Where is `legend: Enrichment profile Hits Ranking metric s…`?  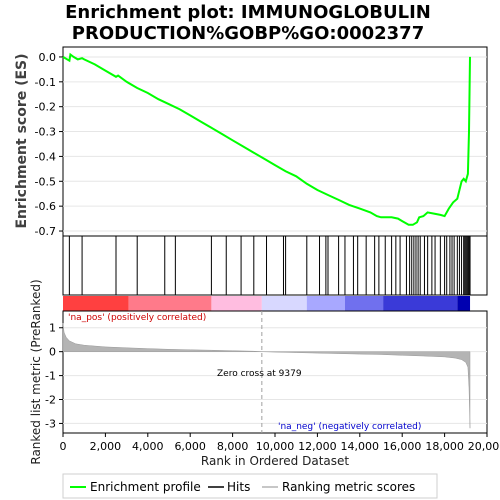 legend: Enrichment profile Hits Ranking metric s… is located at coordinates (250, 486).